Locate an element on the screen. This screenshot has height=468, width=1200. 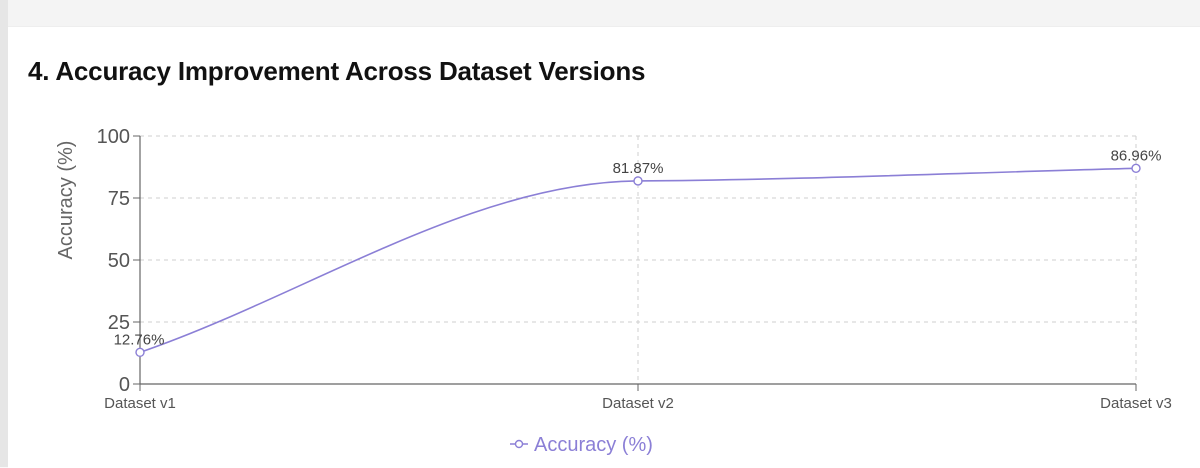
data-label-1: 12.76% is located at coordinates (139, 339).